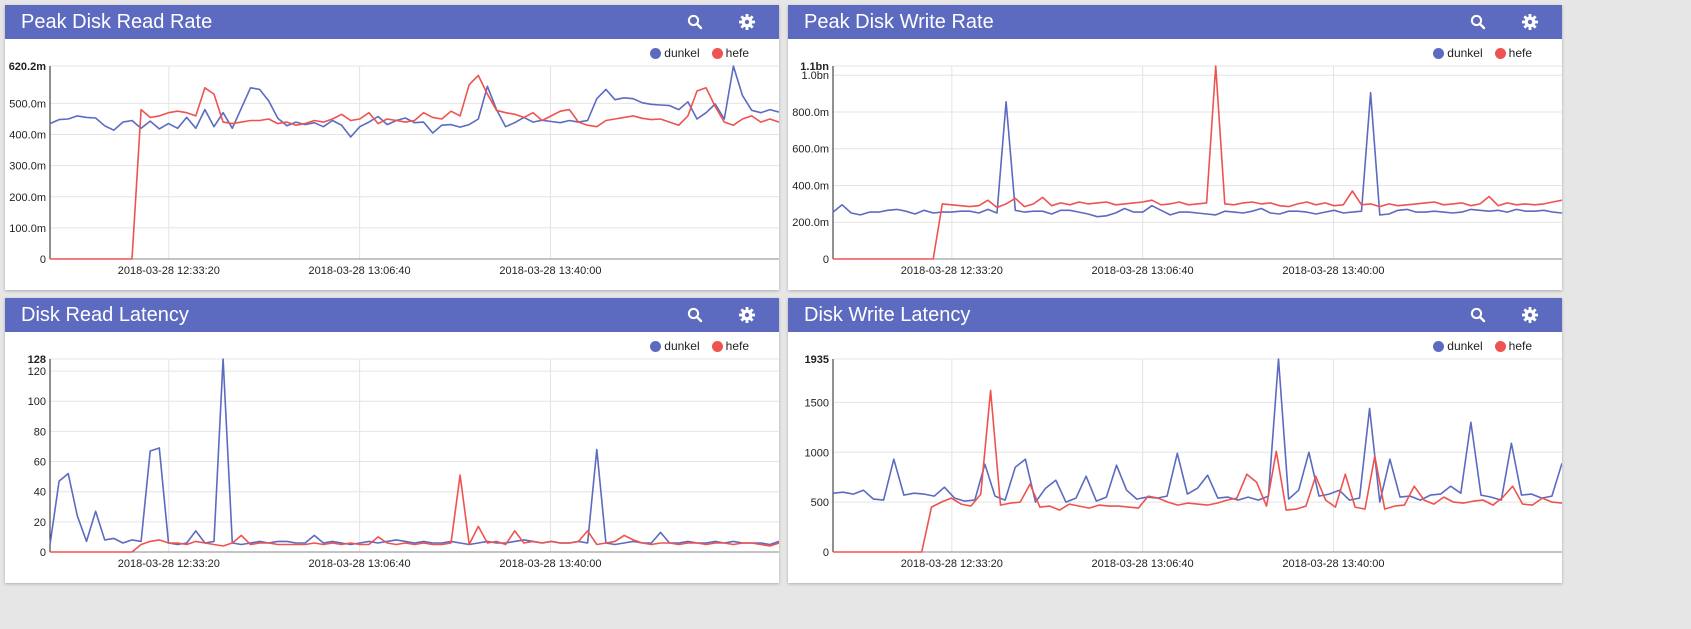 The image size is (1691, 629). I want to click on panel-title: Peak Disk Read Rate, so click(117, 22).